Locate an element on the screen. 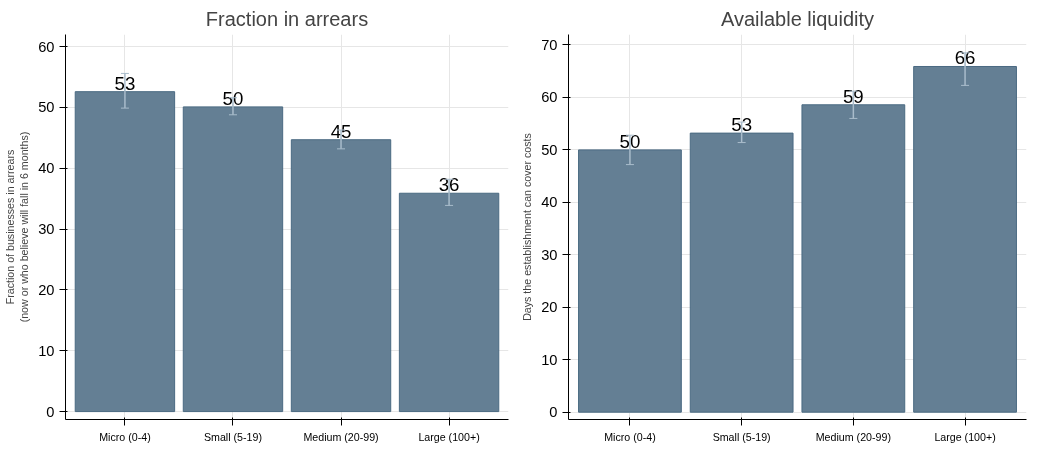  data-label: 36 is located at coordinates (449, 185).